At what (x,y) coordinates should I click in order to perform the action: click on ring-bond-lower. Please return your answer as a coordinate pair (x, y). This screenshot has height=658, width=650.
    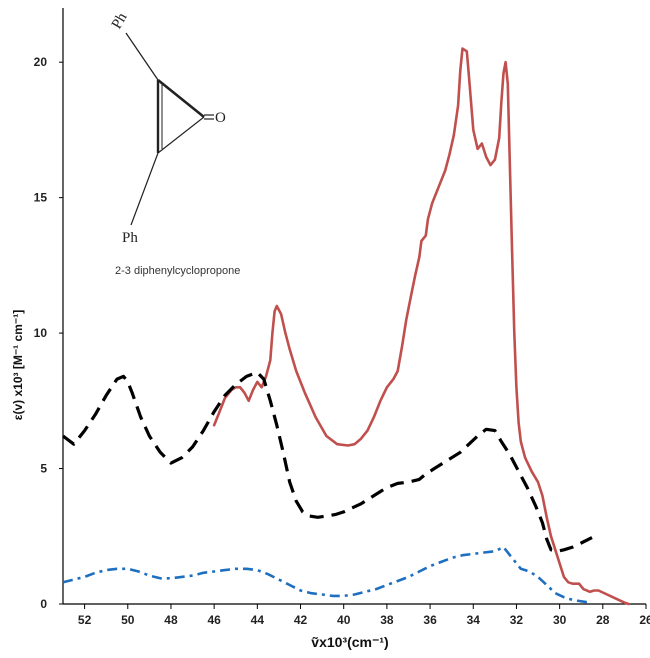
    Looking at the image, I should click on (181, 135).